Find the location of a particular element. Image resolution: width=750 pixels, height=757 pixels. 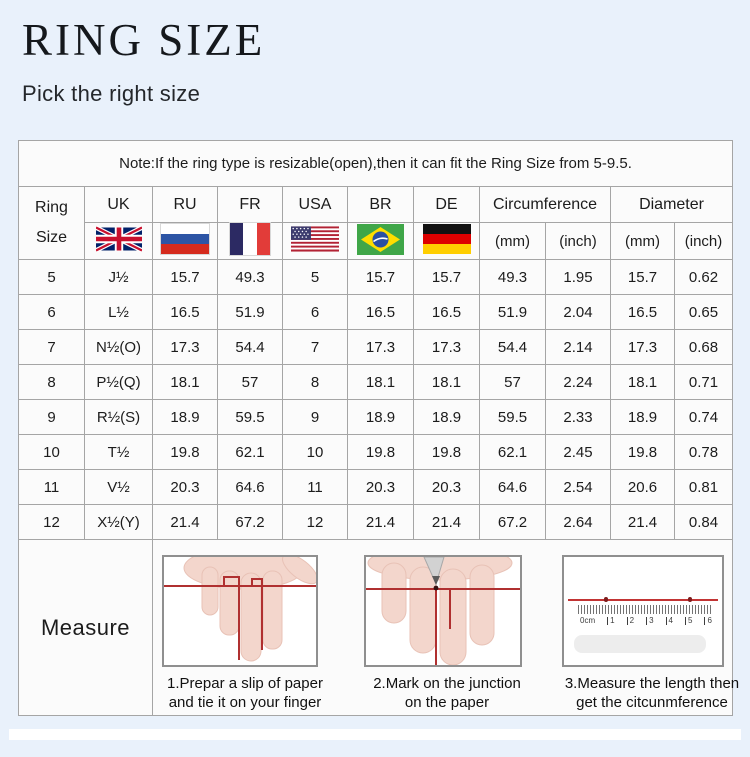

measure-label: Measure is located at coordinates (85, 627).